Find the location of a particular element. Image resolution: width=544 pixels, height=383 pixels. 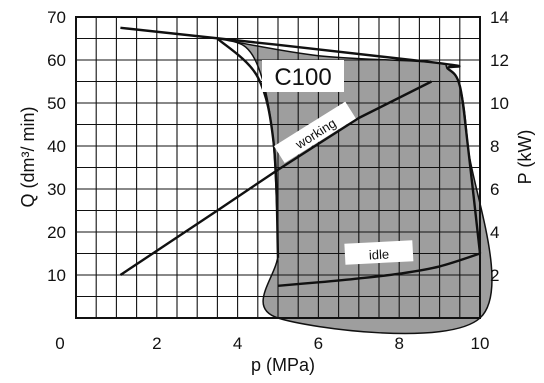

y-tick-label-right: 8 is located at coordinates (494, 146).